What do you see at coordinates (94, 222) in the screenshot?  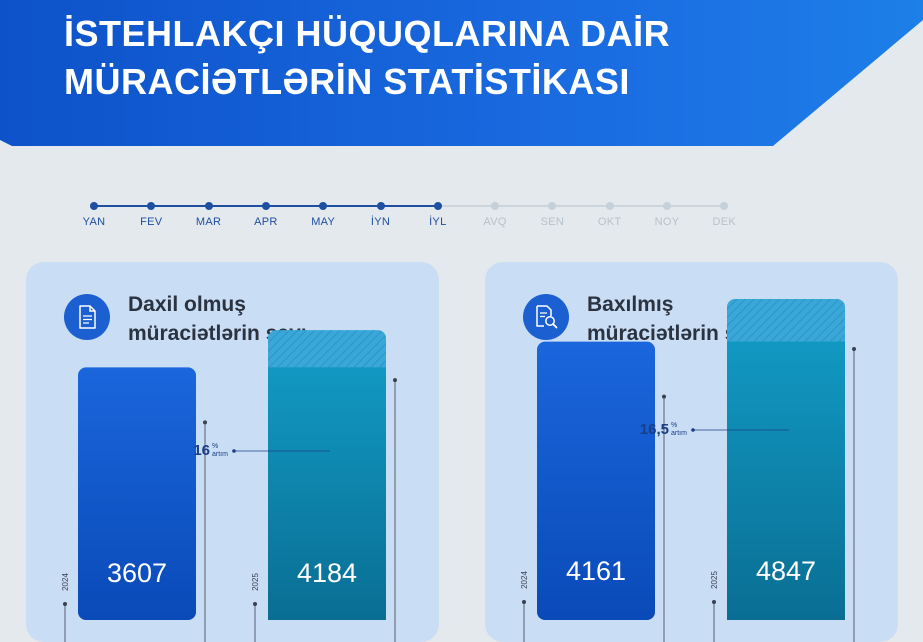 I see `timeline-month-label: YAN` at bounding box center [94, 222].